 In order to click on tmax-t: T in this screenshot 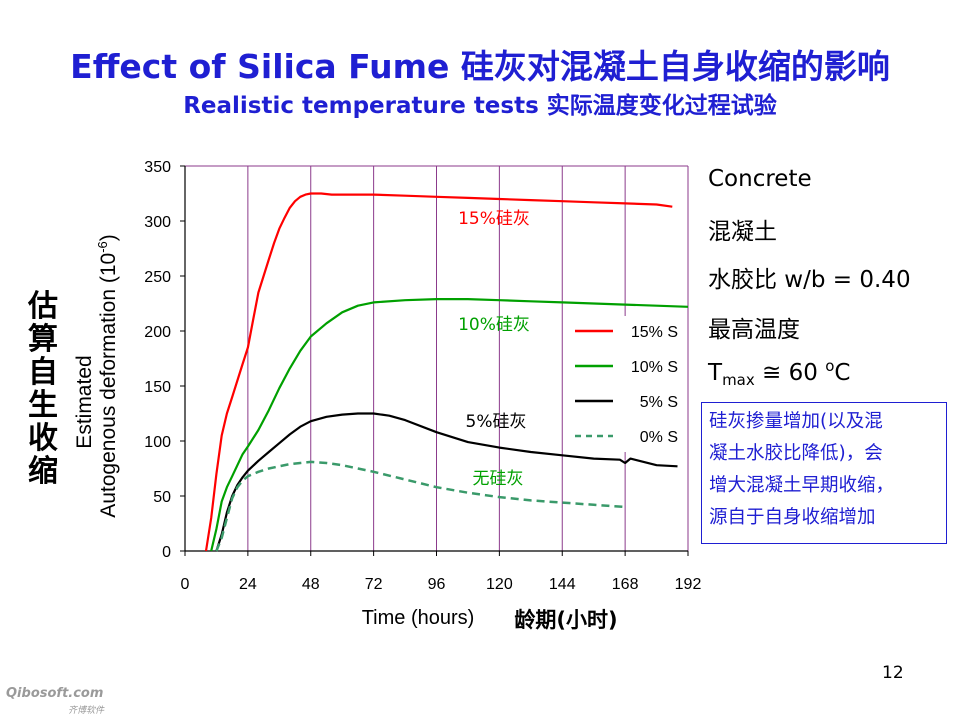, I will do `click(715, 373)`.